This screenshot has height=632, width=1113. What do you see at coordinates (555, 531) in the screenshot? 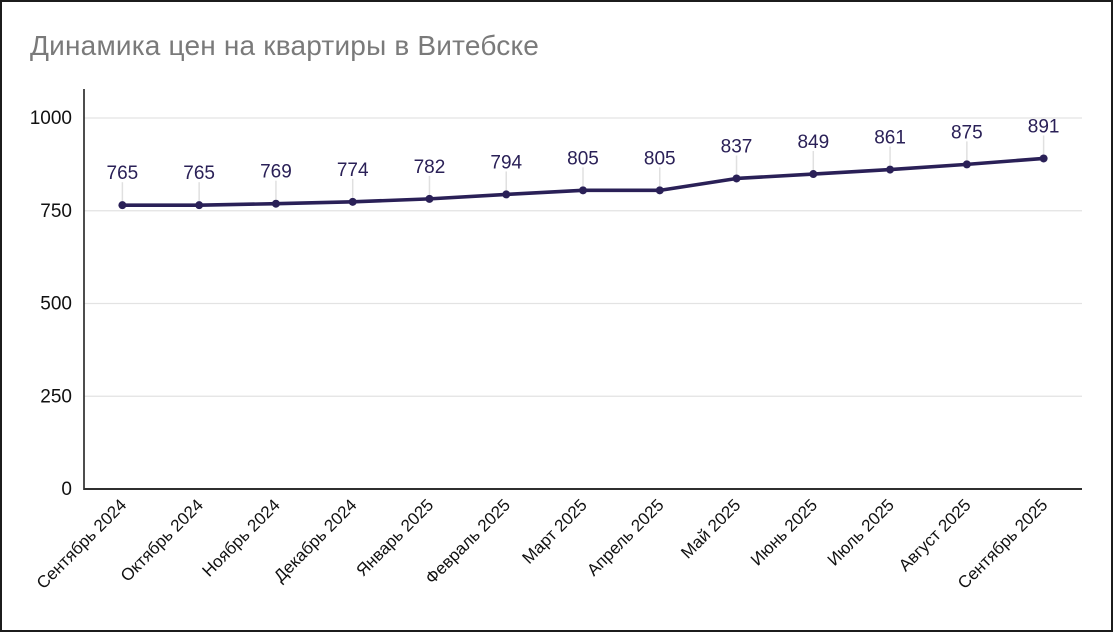
I see `x-axis-label: Март 2025` at bounding box center [555, 531].